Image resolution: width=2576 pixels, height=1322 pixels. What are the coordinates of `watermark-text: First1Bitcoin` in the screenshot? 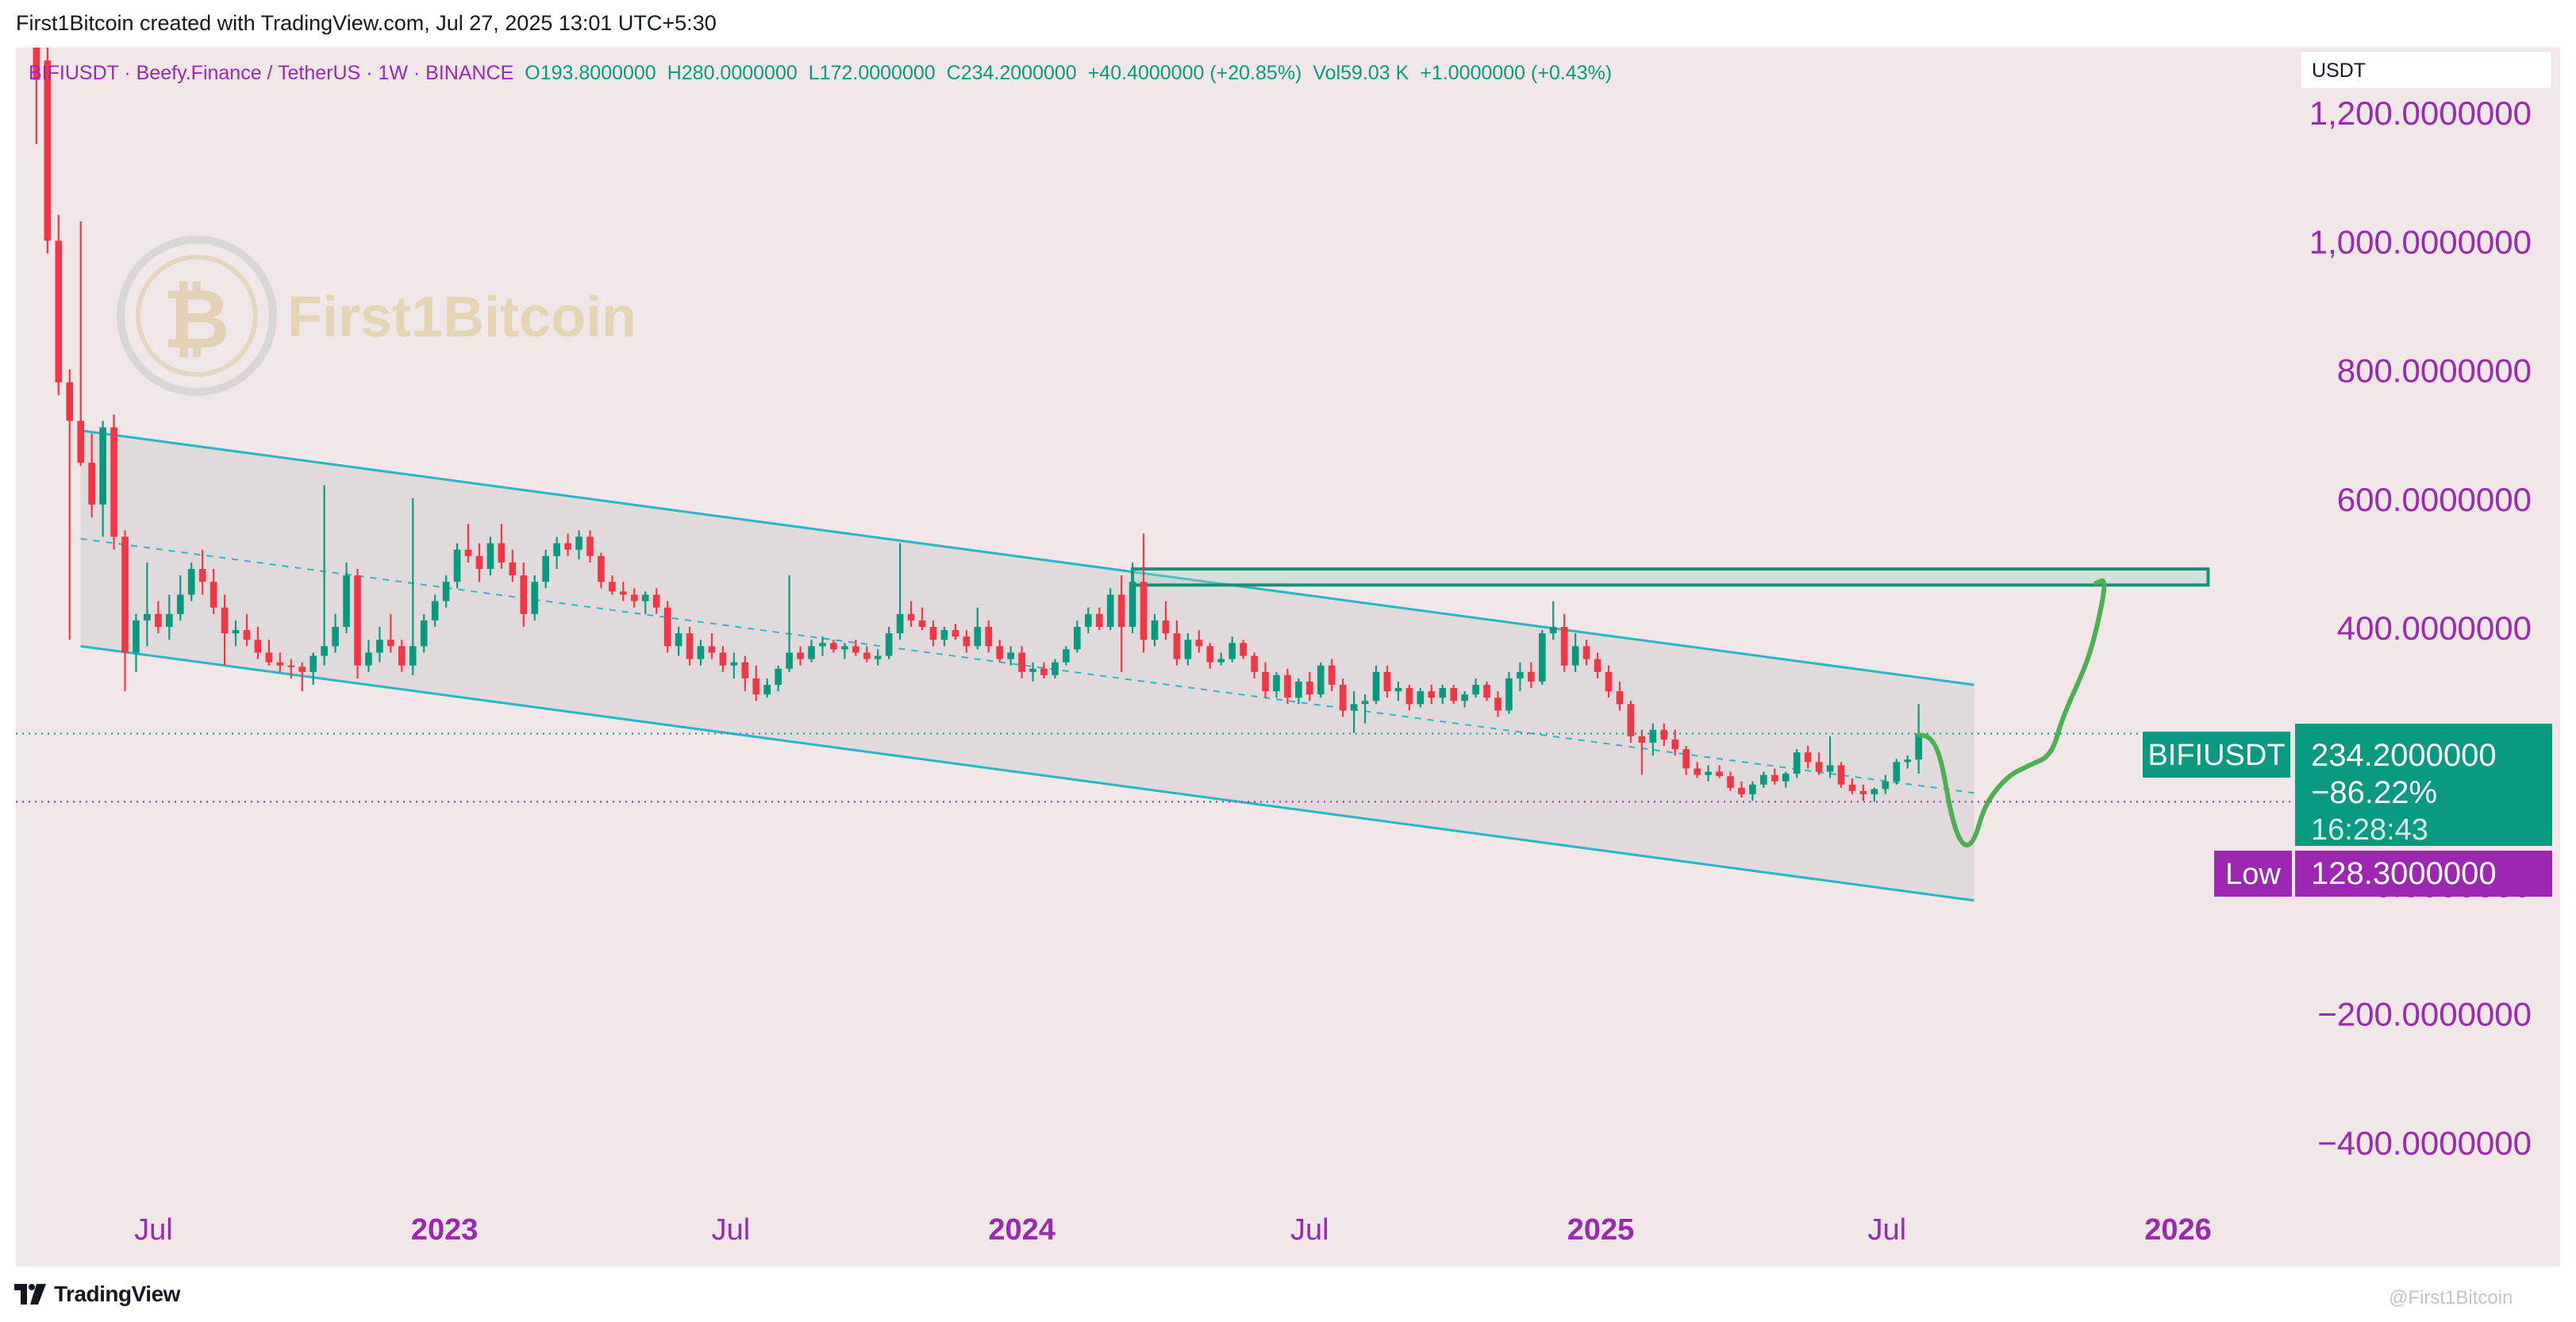 It's located at (461, 318).